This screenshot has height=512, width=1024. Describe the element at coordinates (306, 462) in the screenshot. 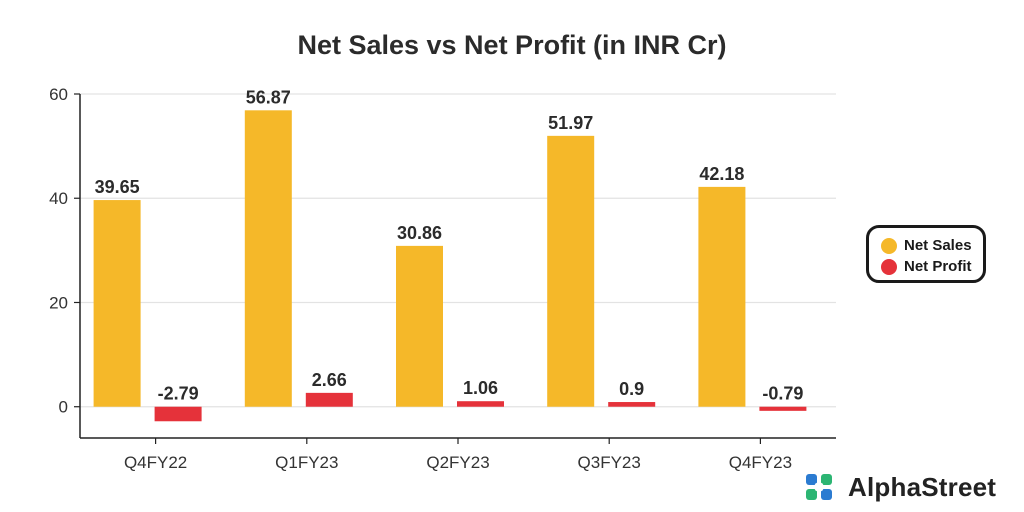

I see `x-tick-label: Q1FY23` at that location.